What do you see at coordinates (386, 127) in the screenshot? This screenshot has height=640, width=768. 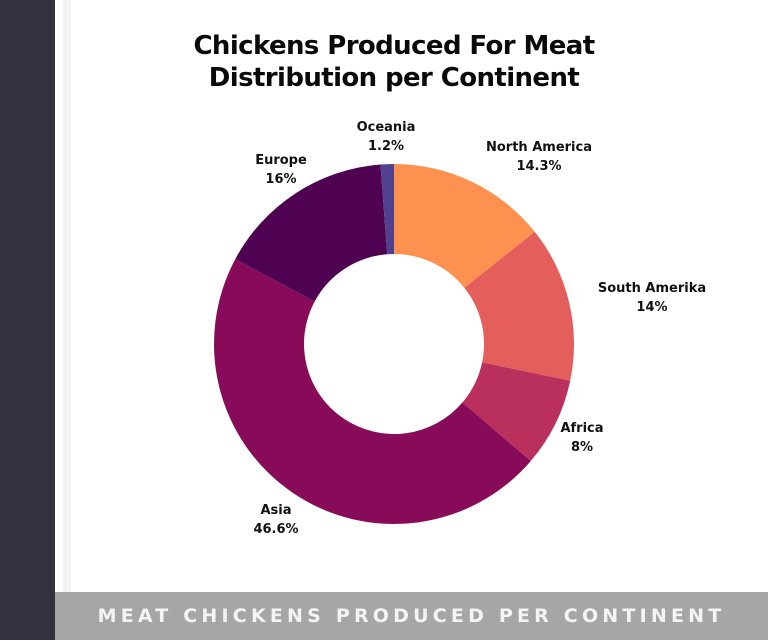 I see `label-oceania-name: Oceania` at bounding box center [386, 127].